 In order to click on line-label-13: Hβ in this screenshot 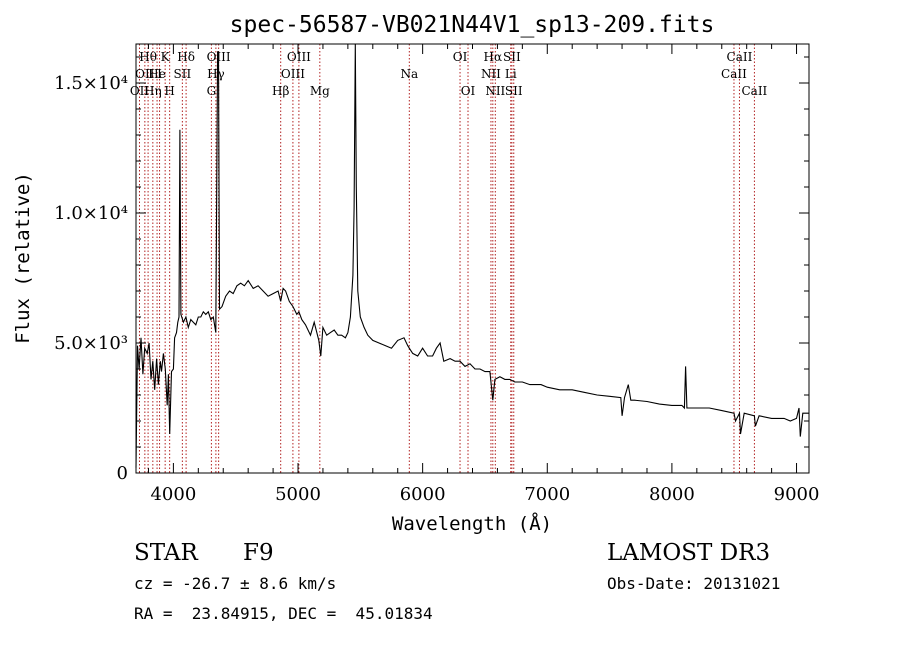, I will do `click(280, 91)`.